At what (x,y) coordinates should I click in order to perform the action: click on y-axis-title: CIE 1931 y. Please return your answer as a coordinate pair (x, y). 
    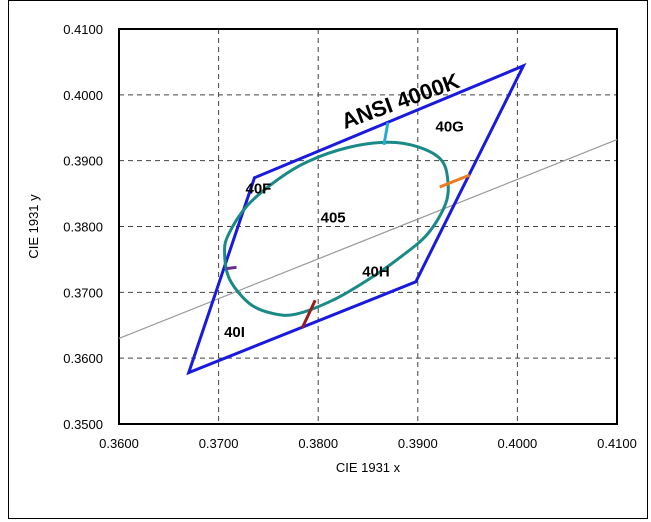
    Looking at the image, I should click on (33, 226).